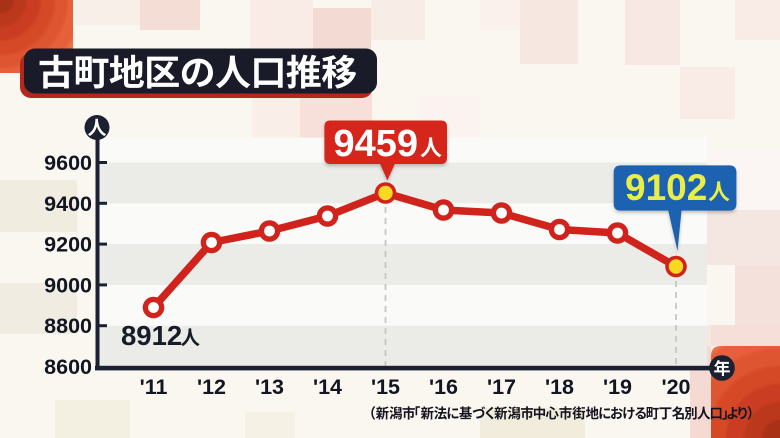 The height and width of the screenshot is (438, 780). I want to click on svg-text: 8800, so click(68, 326).